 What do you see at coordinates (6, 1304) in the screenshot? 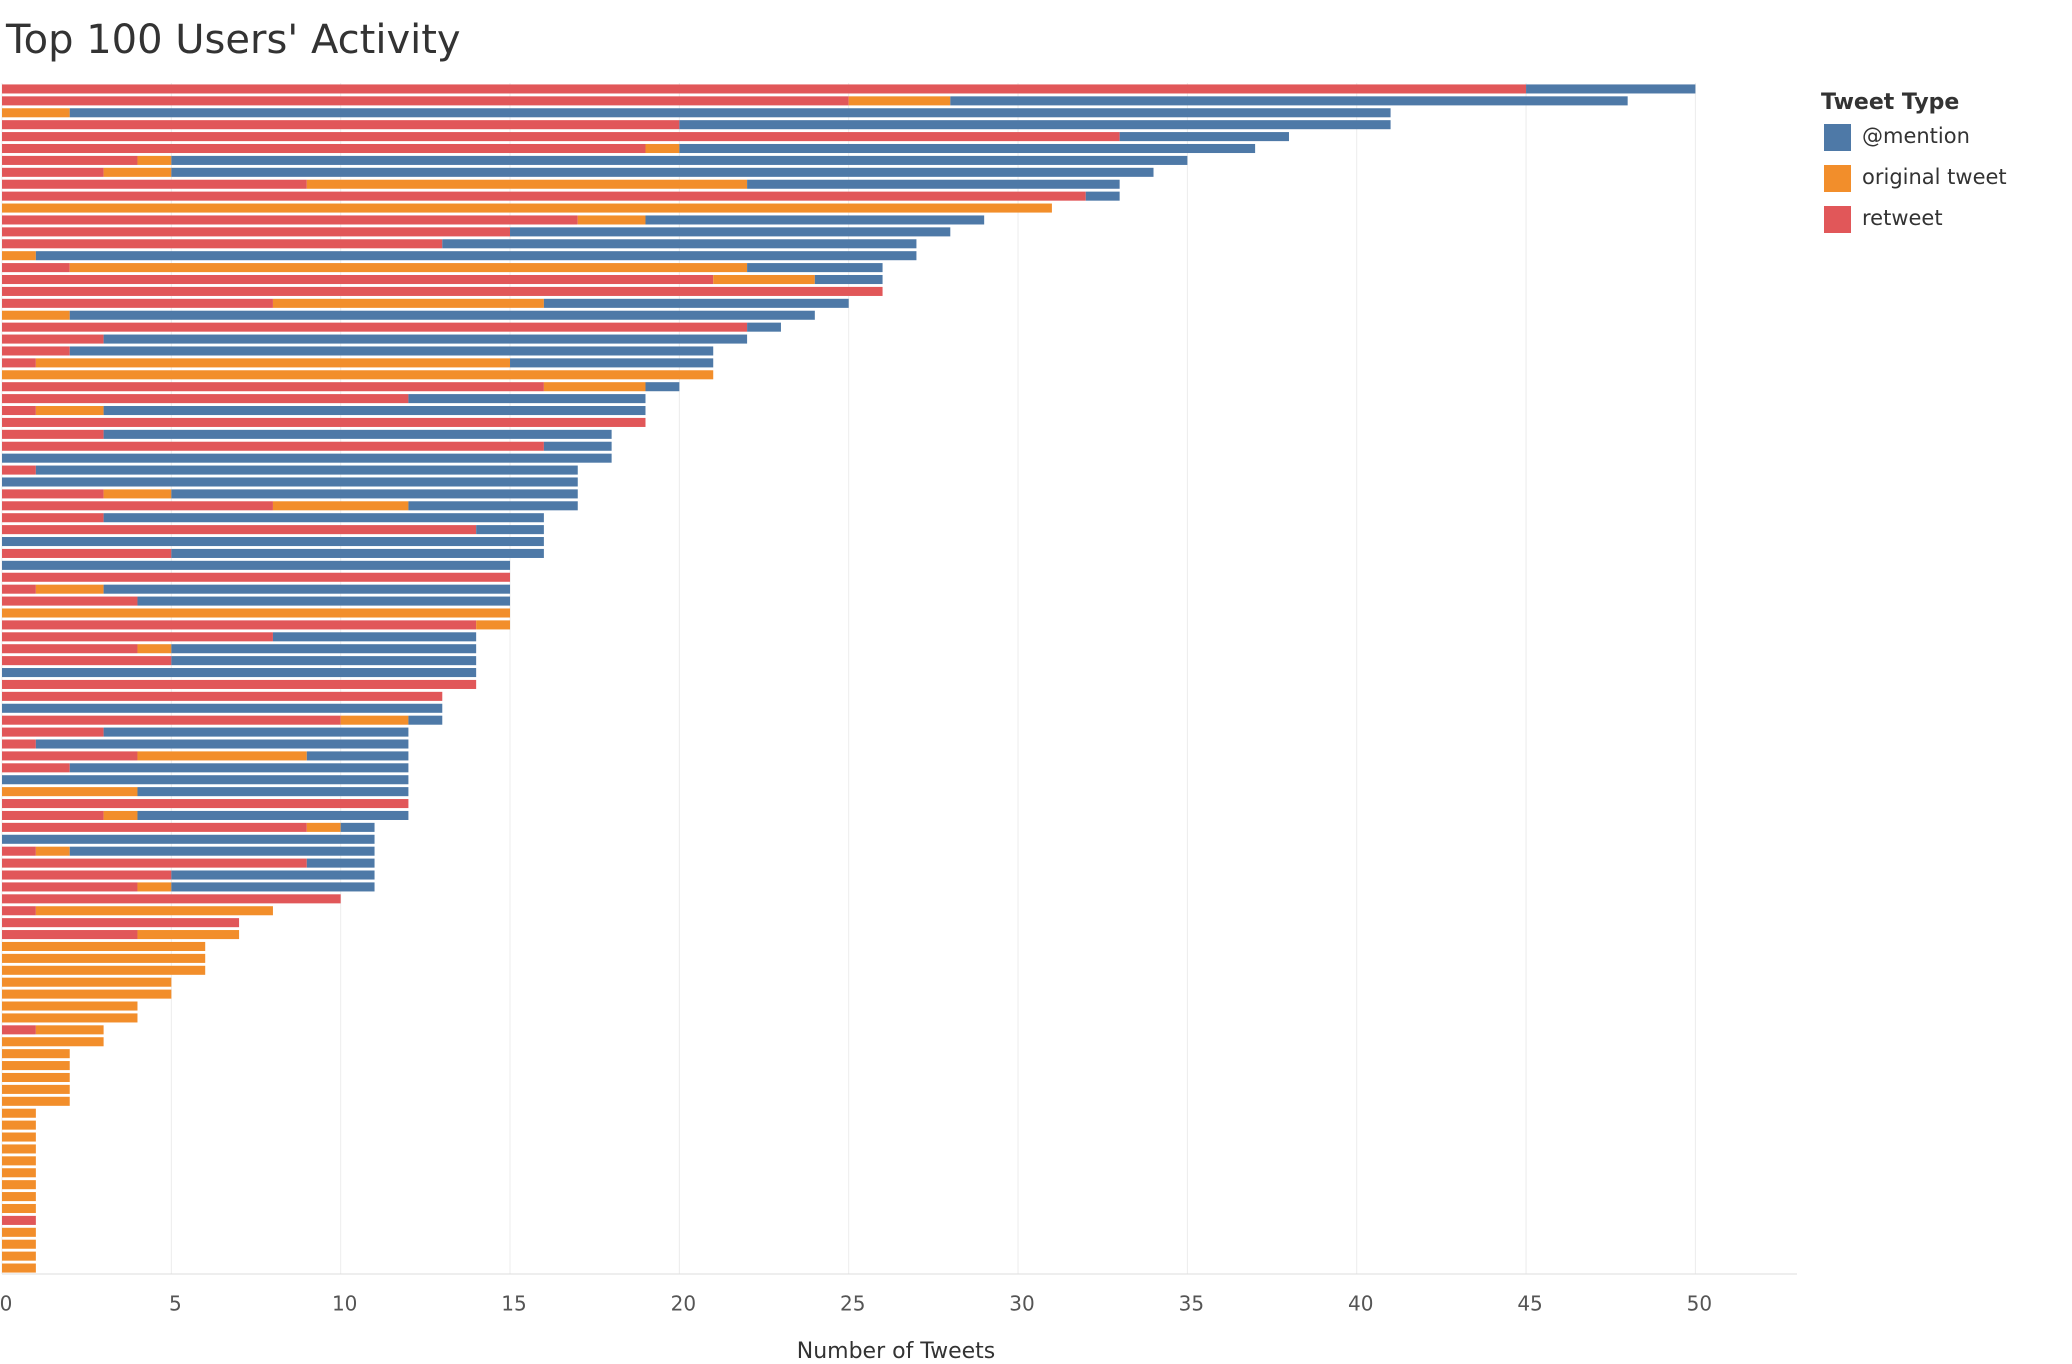
I see `x-tick-label: 0` at bounding box center [6, 1304].